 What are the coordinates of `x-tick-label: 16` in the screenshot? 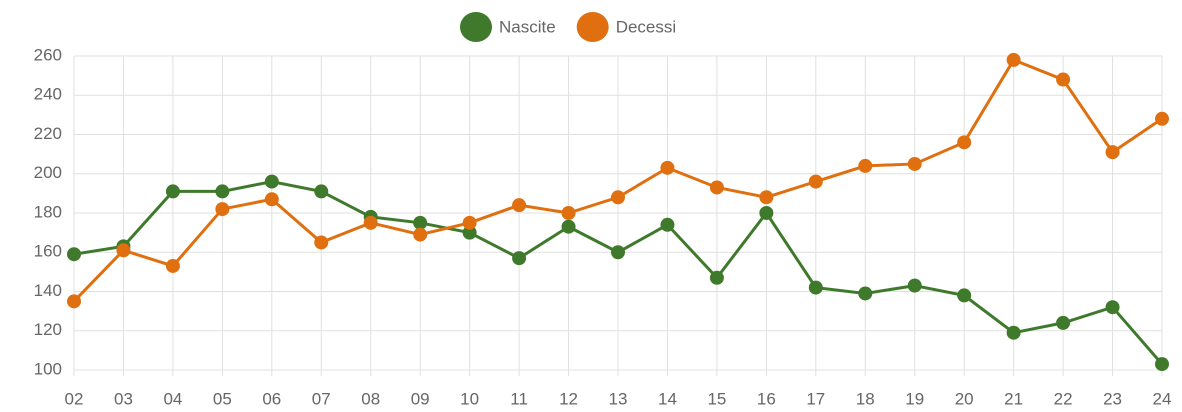 It's located at (766, 398).